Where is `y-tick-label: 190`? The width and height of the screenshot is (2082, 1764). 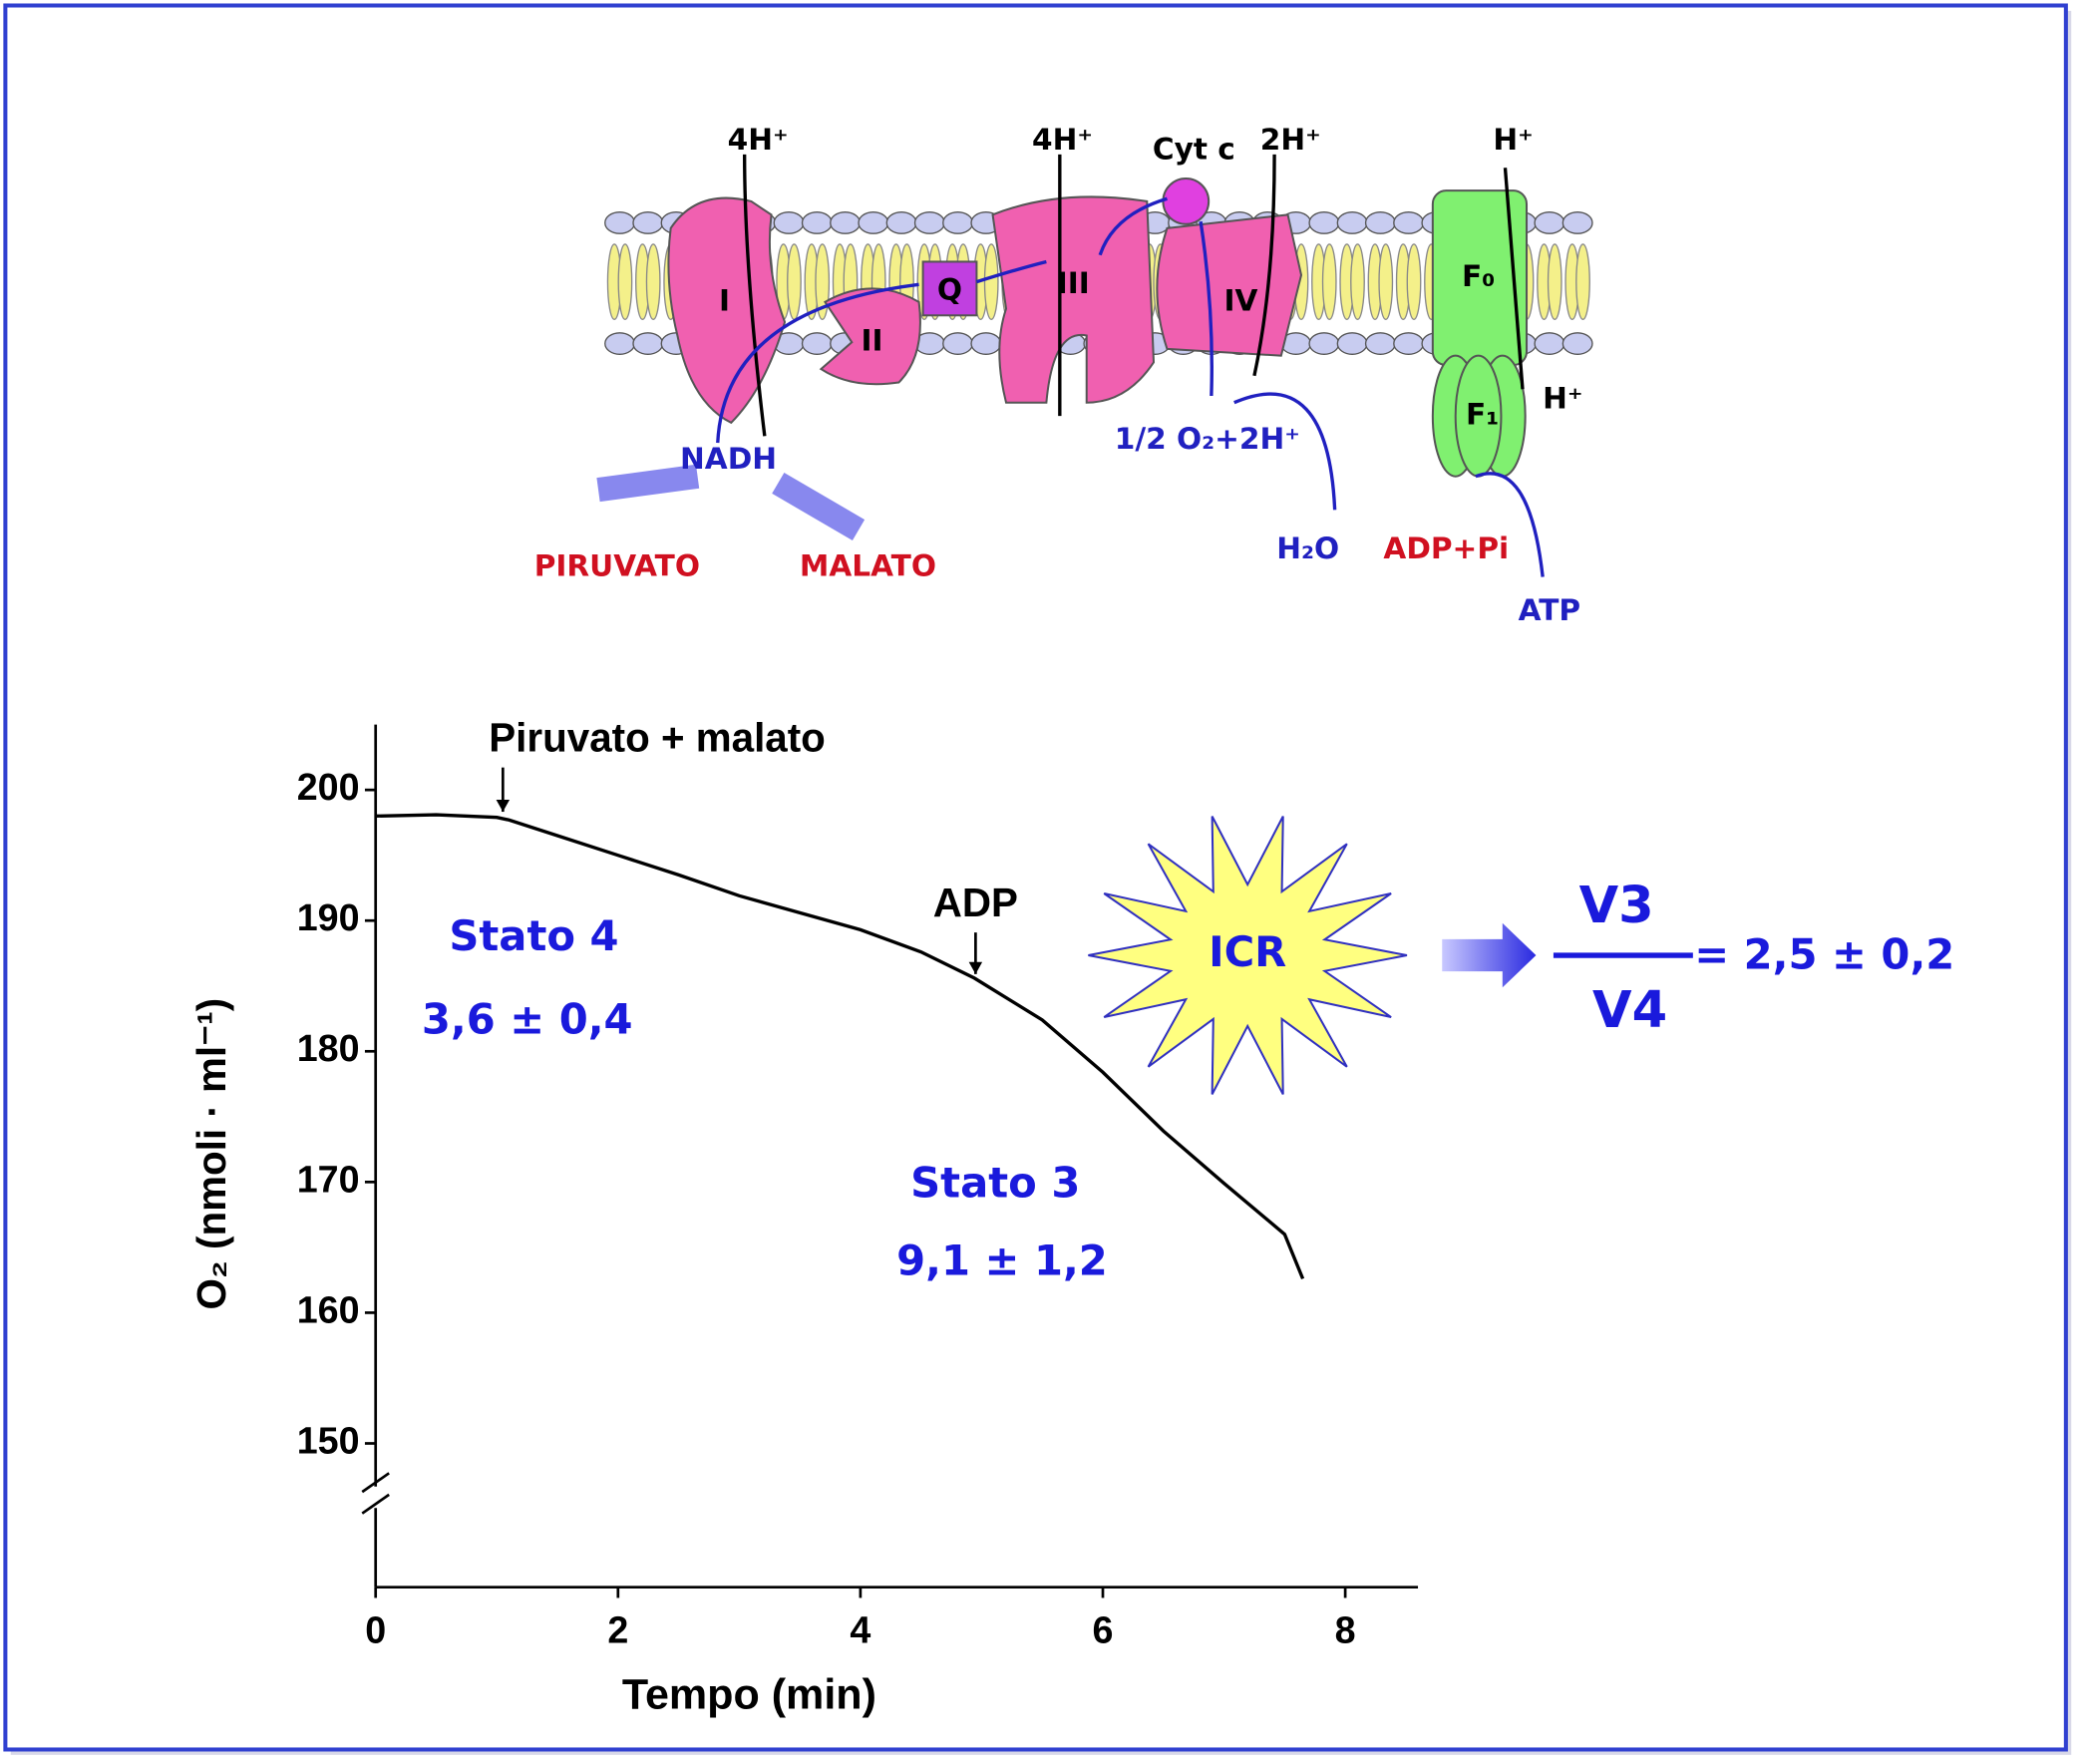
y-tick-label: 190 is located at coordinates (328, 917).